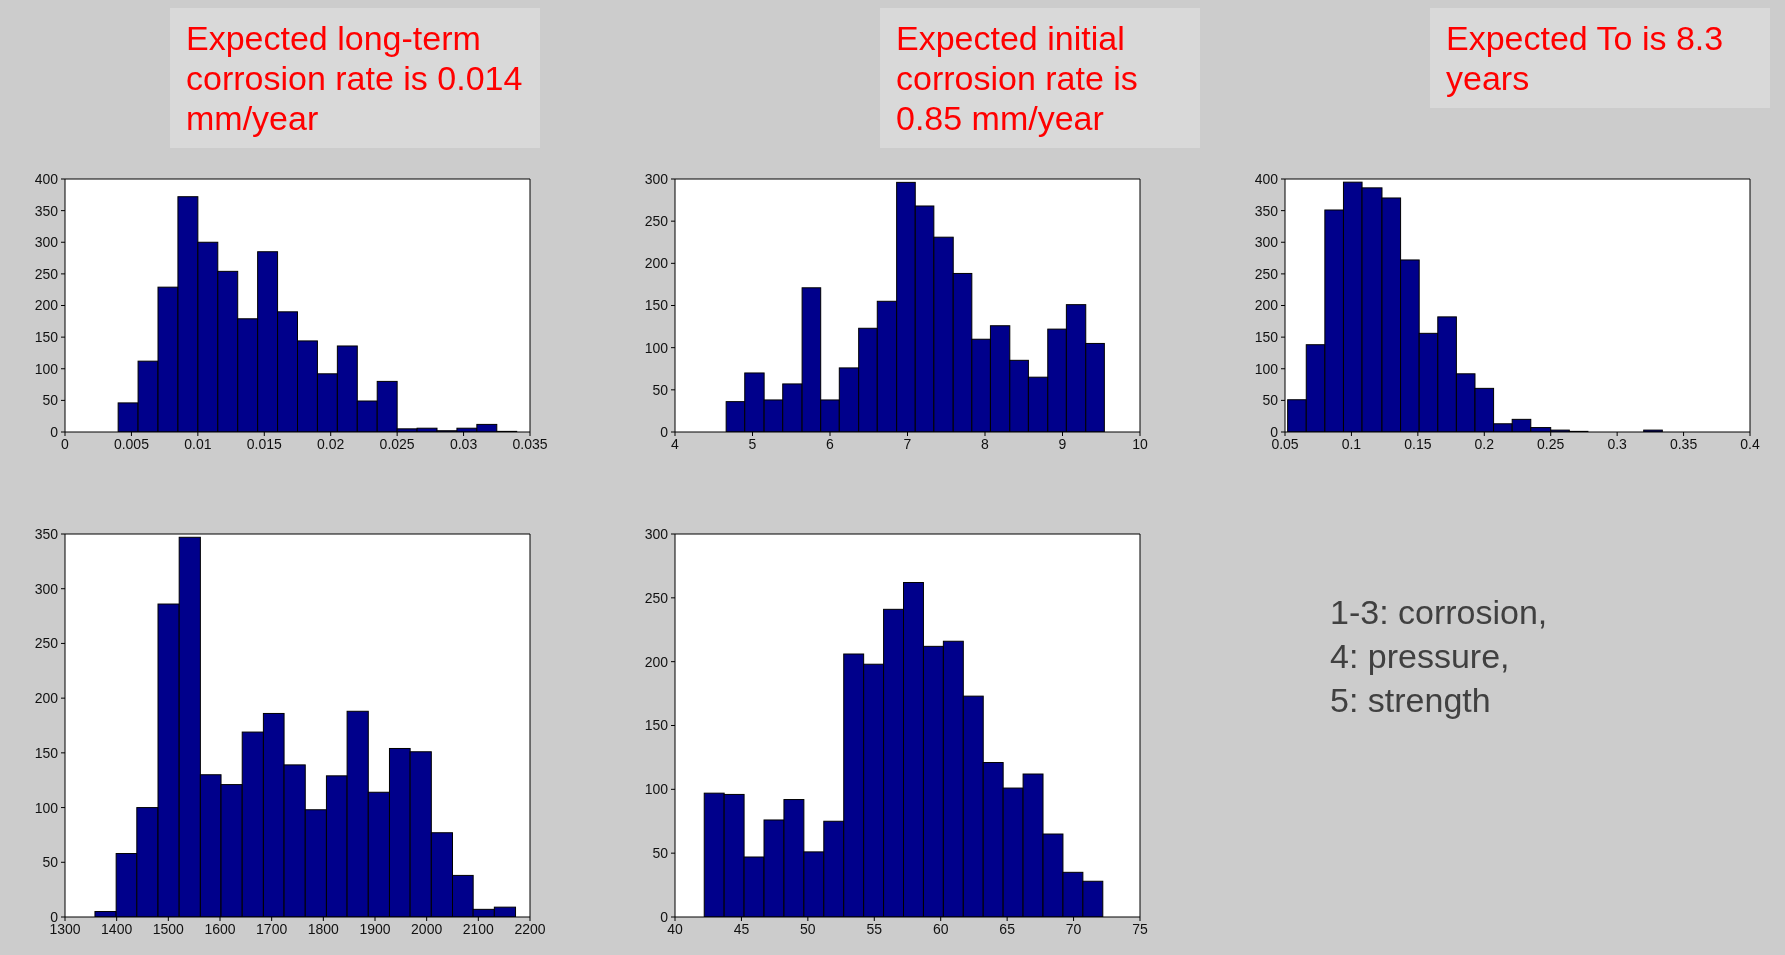 The image size is (1785, 955). Describe the element at coordinates (530, 928) in the screenshot. I see `x-tick-label: 2200` at that location.